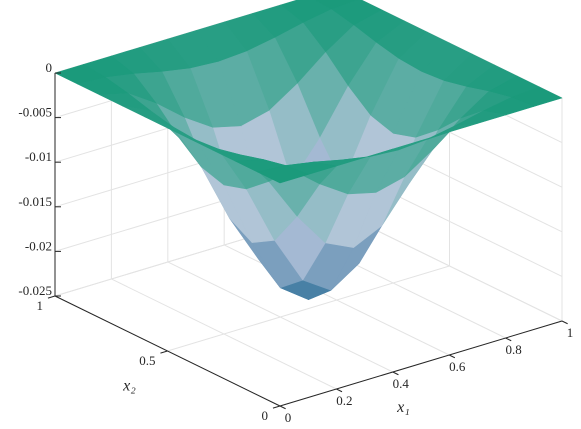 The height and width of the screenshot is (429, 581). Describe the element at coordinates (421, 363) in the screenshot. I see `x-axis-line` at that location.